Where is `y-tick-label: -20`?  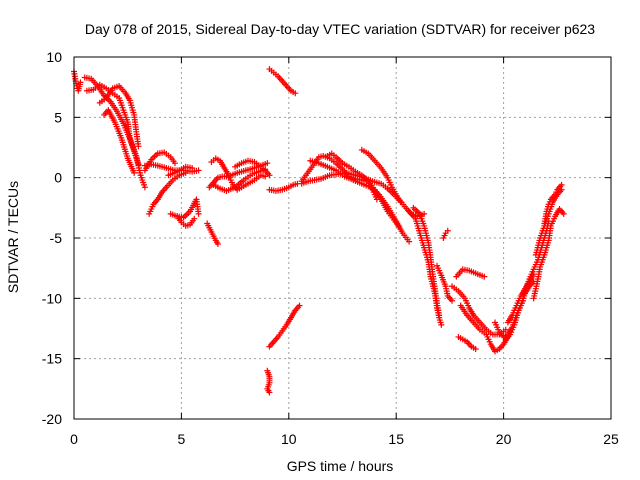 y-tick-label: -20 is located at coordinates (52, 419).